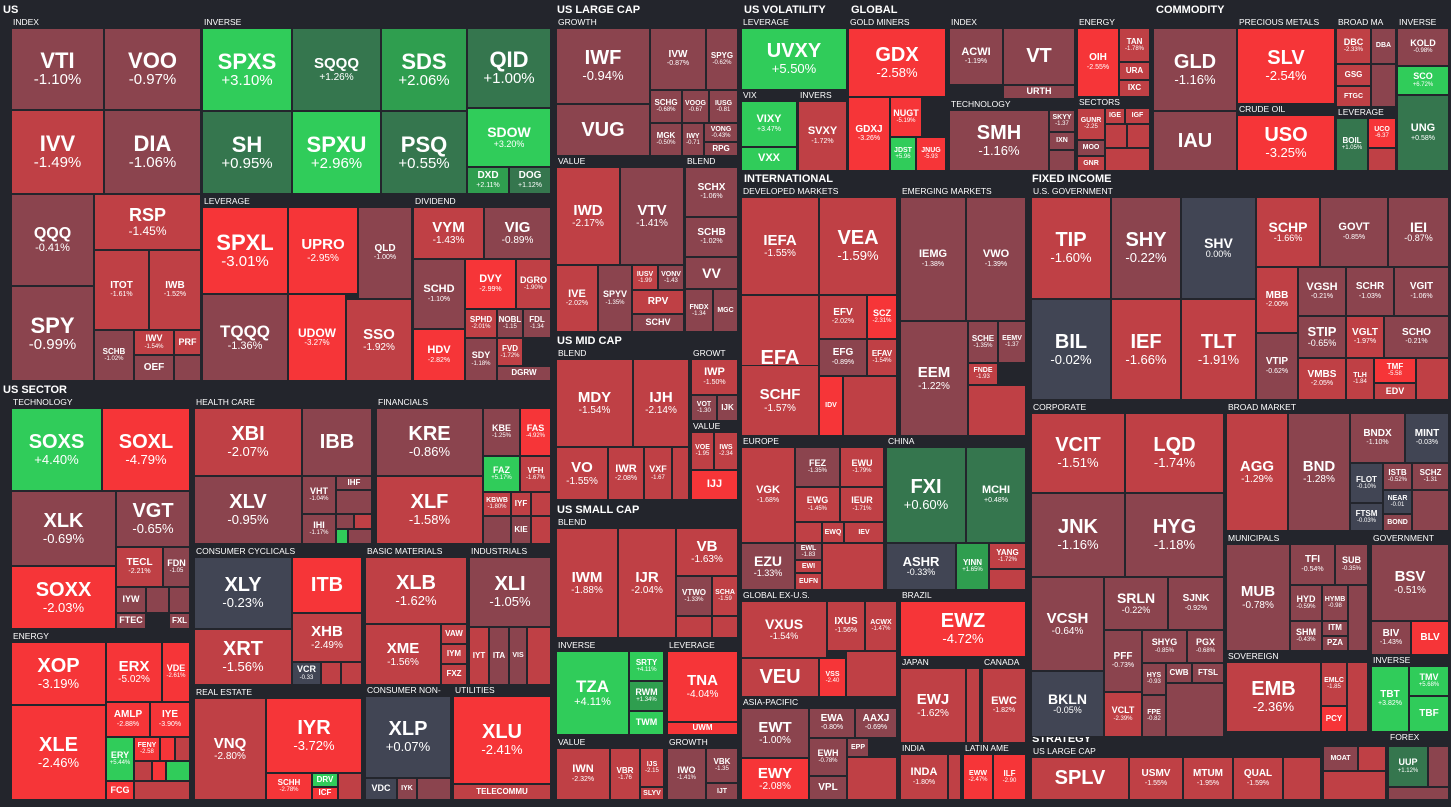 This screenshot has width=1451, height=807. What do you see at coordinates (1039, 56) in the screenshot?
I see `ticker-tile-vt: VT` at bounding box center [1039, 56].